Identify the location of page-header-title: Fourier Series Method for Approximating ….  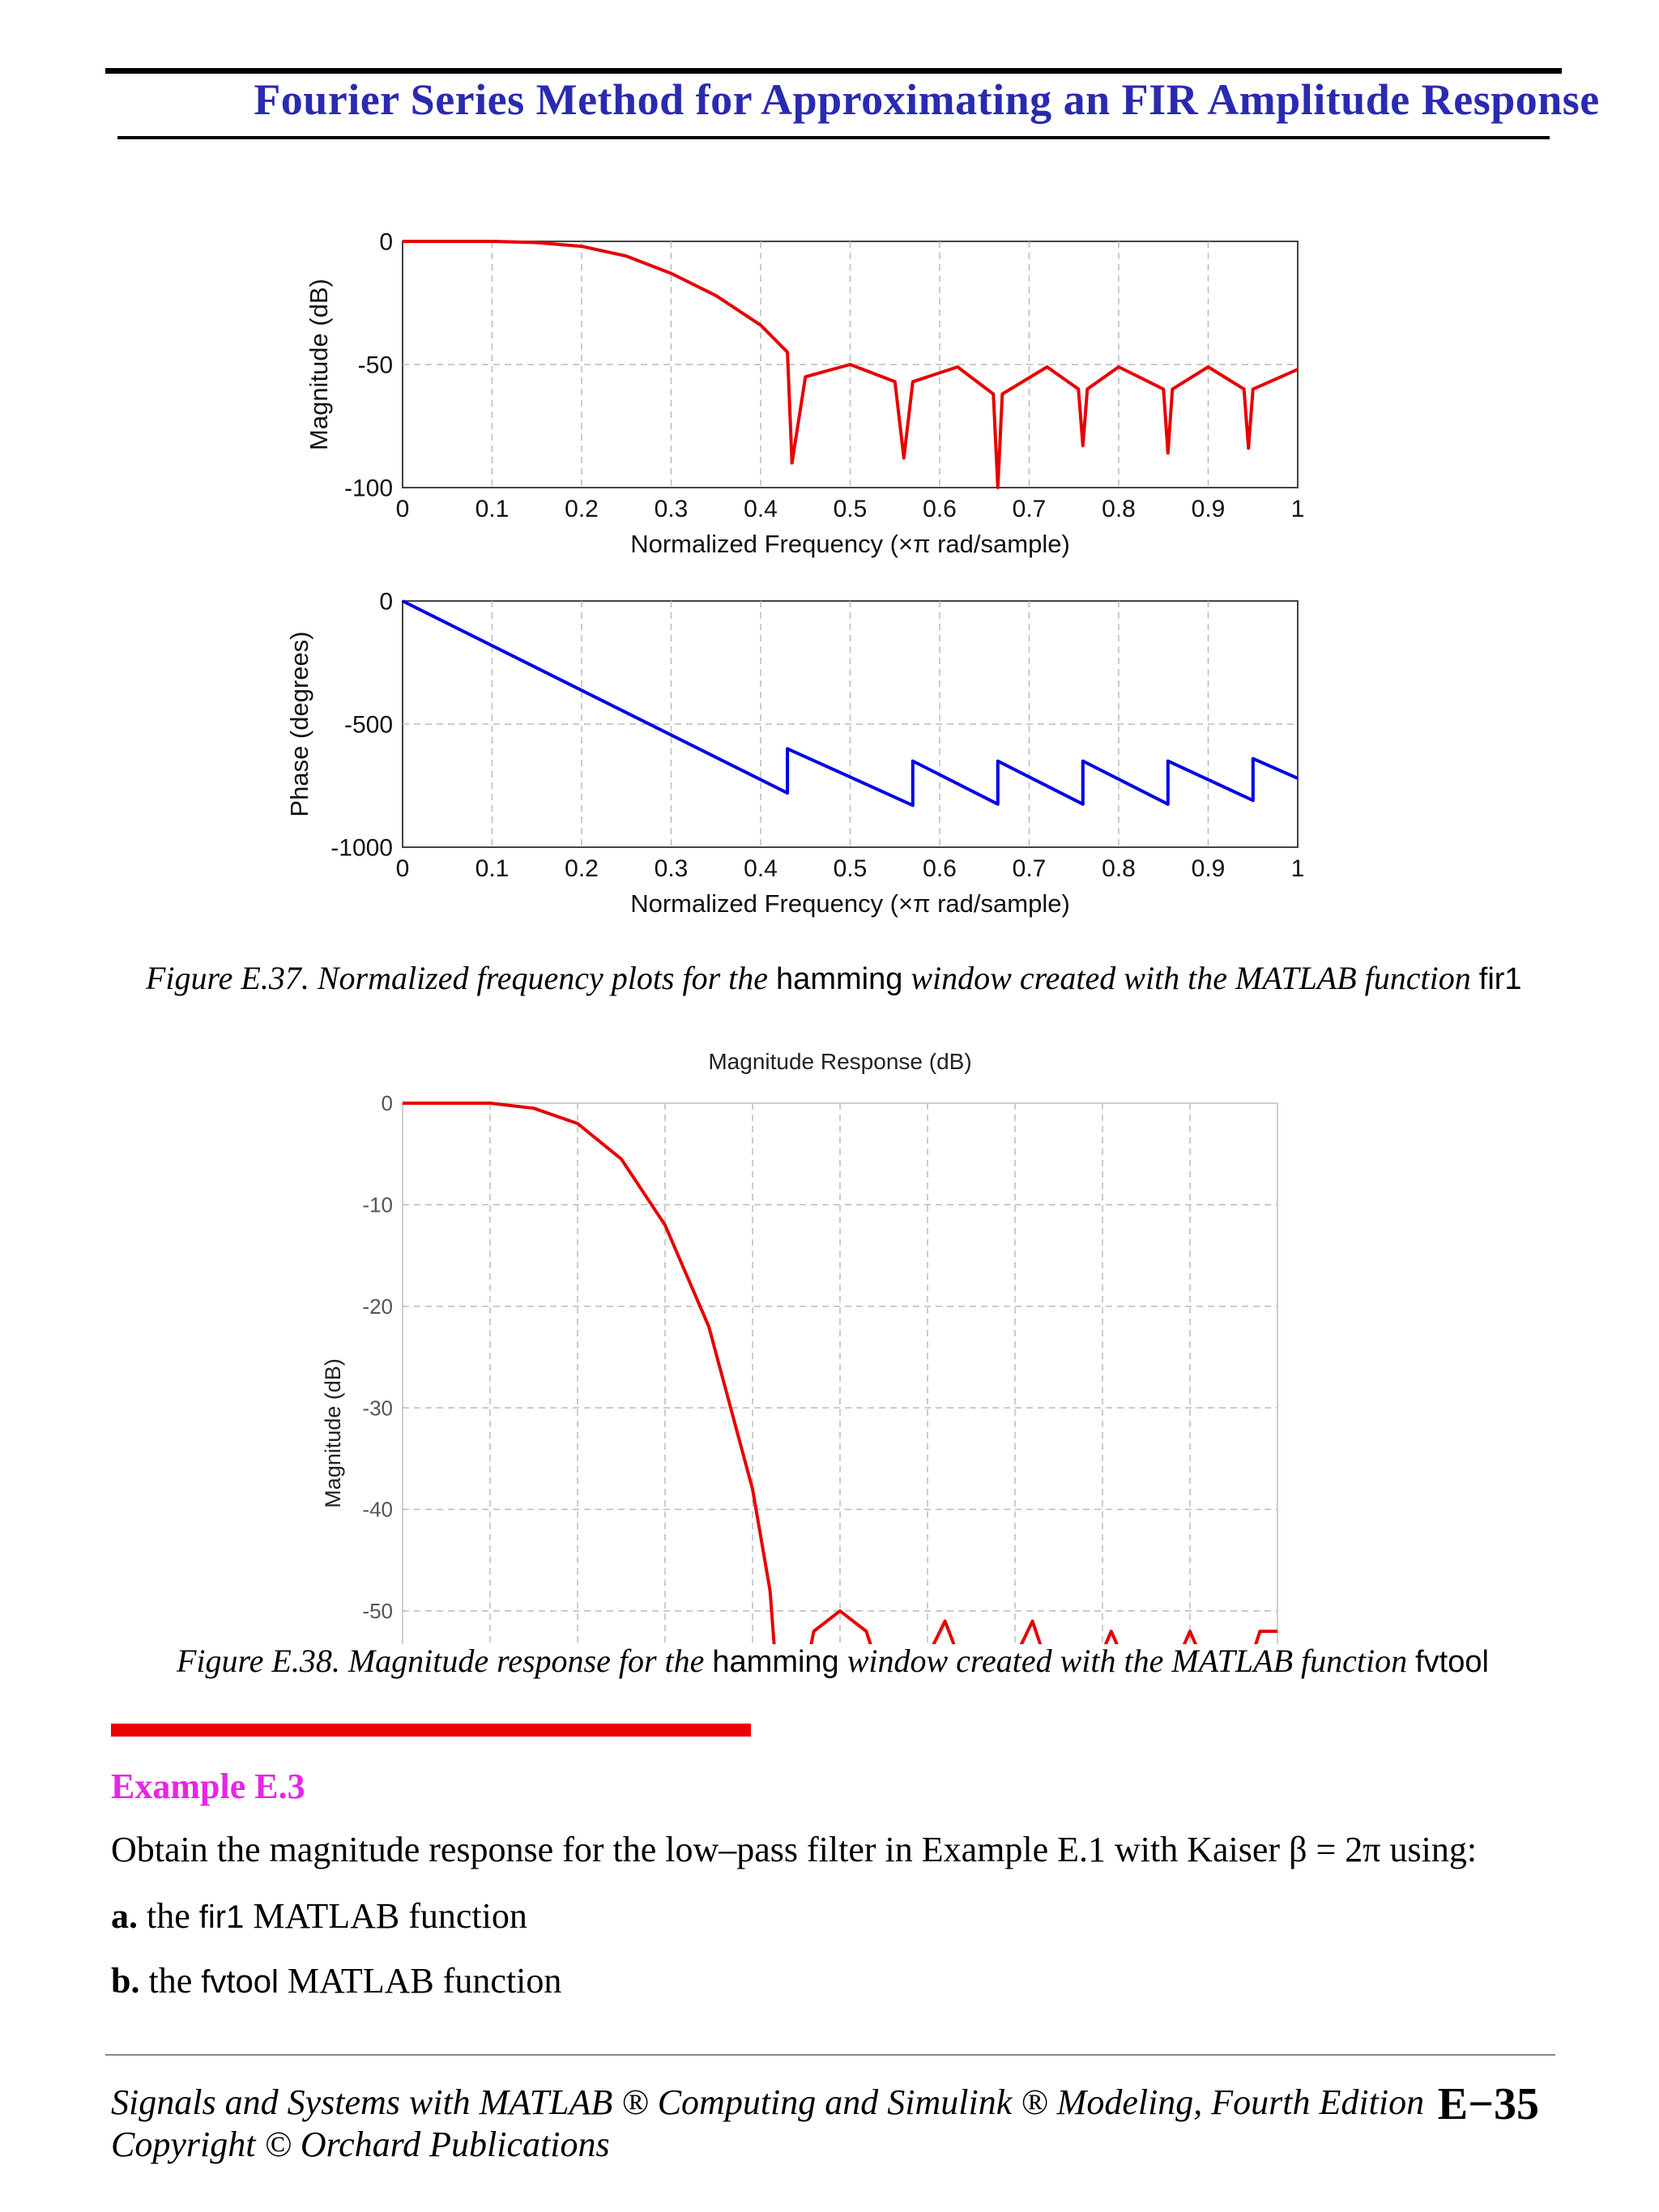
(927, 99).